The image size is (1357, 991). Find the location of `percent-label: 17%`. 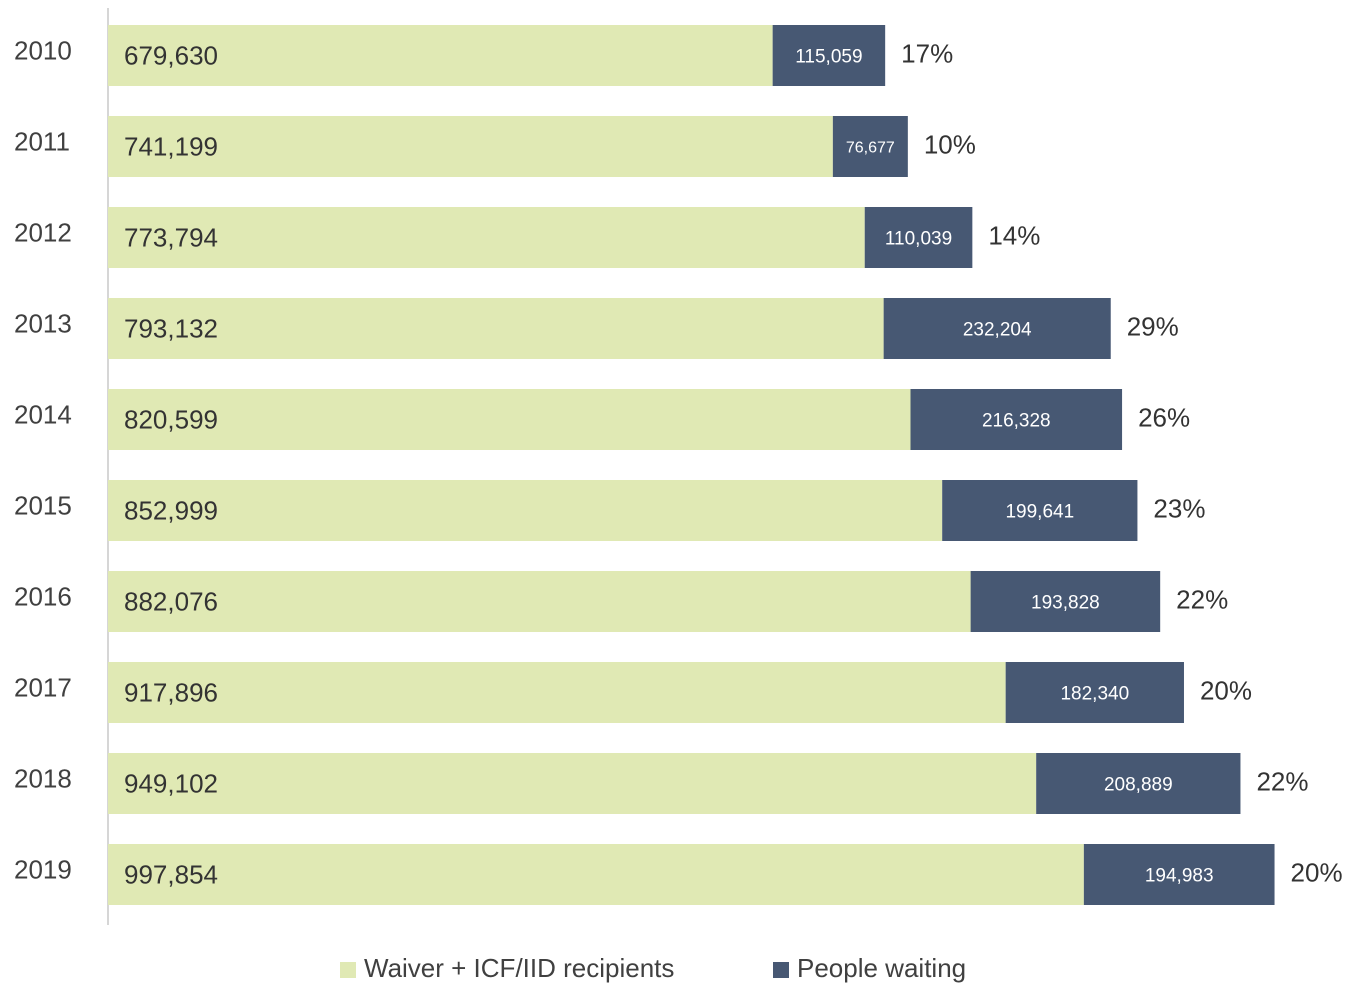

percent-label: 17% is located at coordinates (927, 53).